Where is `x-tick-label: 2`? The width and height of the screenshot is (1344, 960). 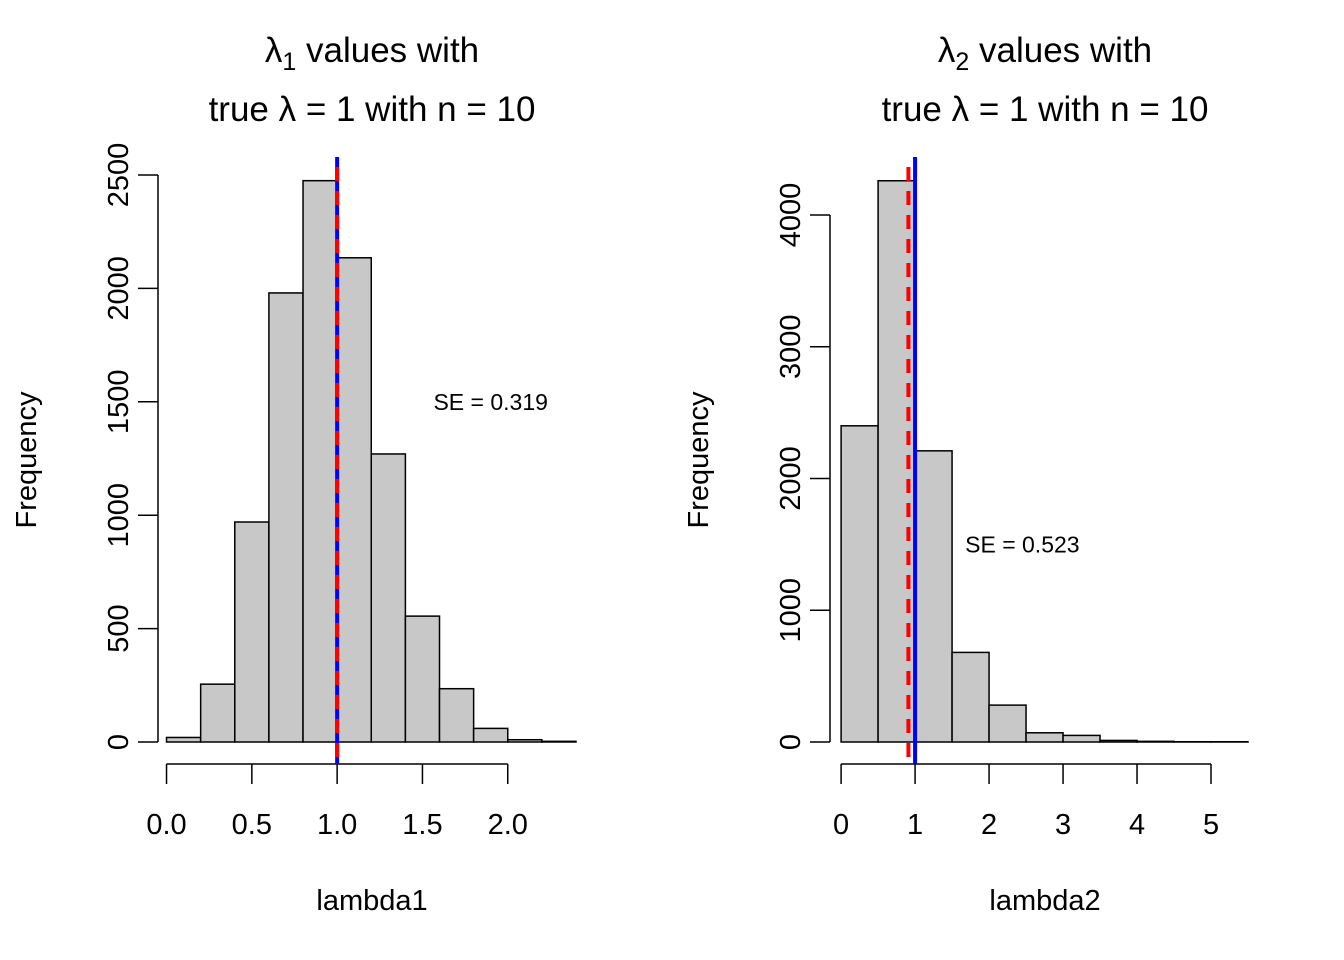
x-tick-label: 2 is located at coordinates (989, 825).